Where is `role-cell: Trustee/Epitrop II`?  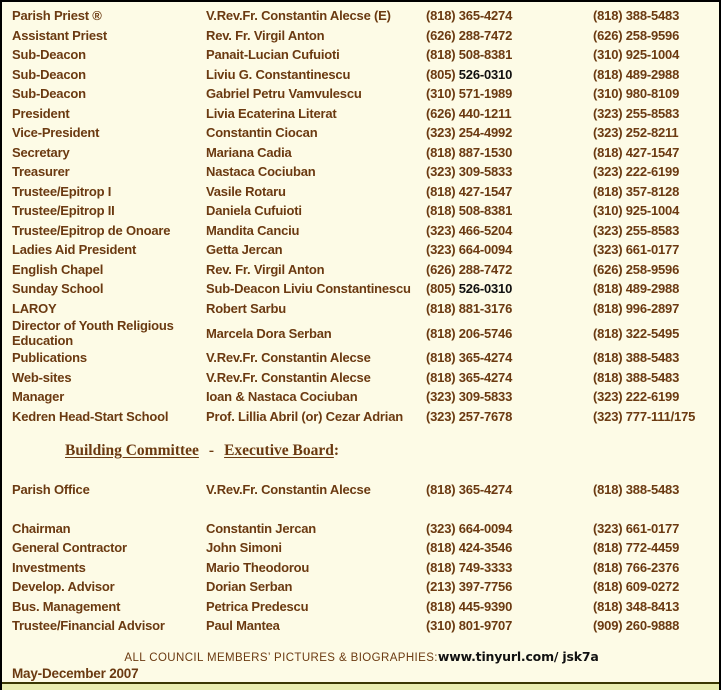 role-cell: Trustee/Epitrop II is located at coordinates (63, 211).